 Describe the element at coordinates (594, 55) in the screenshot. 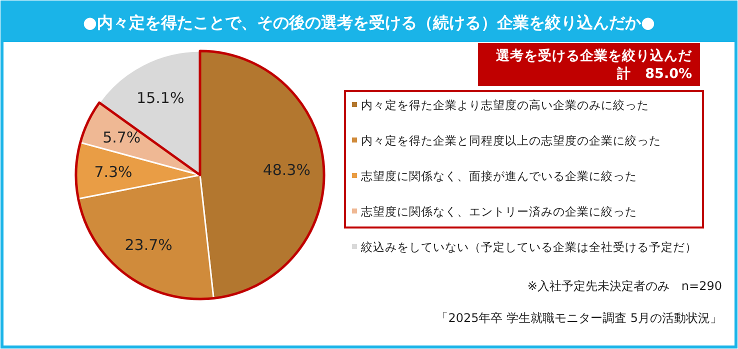

I see `text: 選考を受ける企業を絞り込んだ` at that location.